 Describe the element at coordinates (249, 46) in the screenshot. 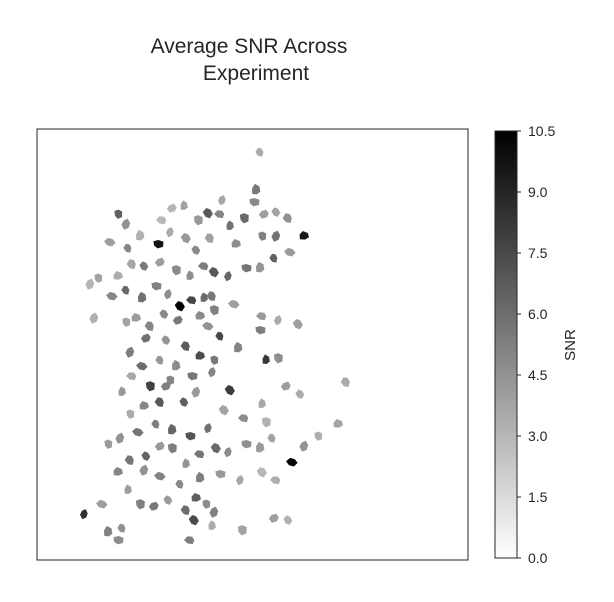

I see `chart-title-line-1: Average SNR Across` at that location.